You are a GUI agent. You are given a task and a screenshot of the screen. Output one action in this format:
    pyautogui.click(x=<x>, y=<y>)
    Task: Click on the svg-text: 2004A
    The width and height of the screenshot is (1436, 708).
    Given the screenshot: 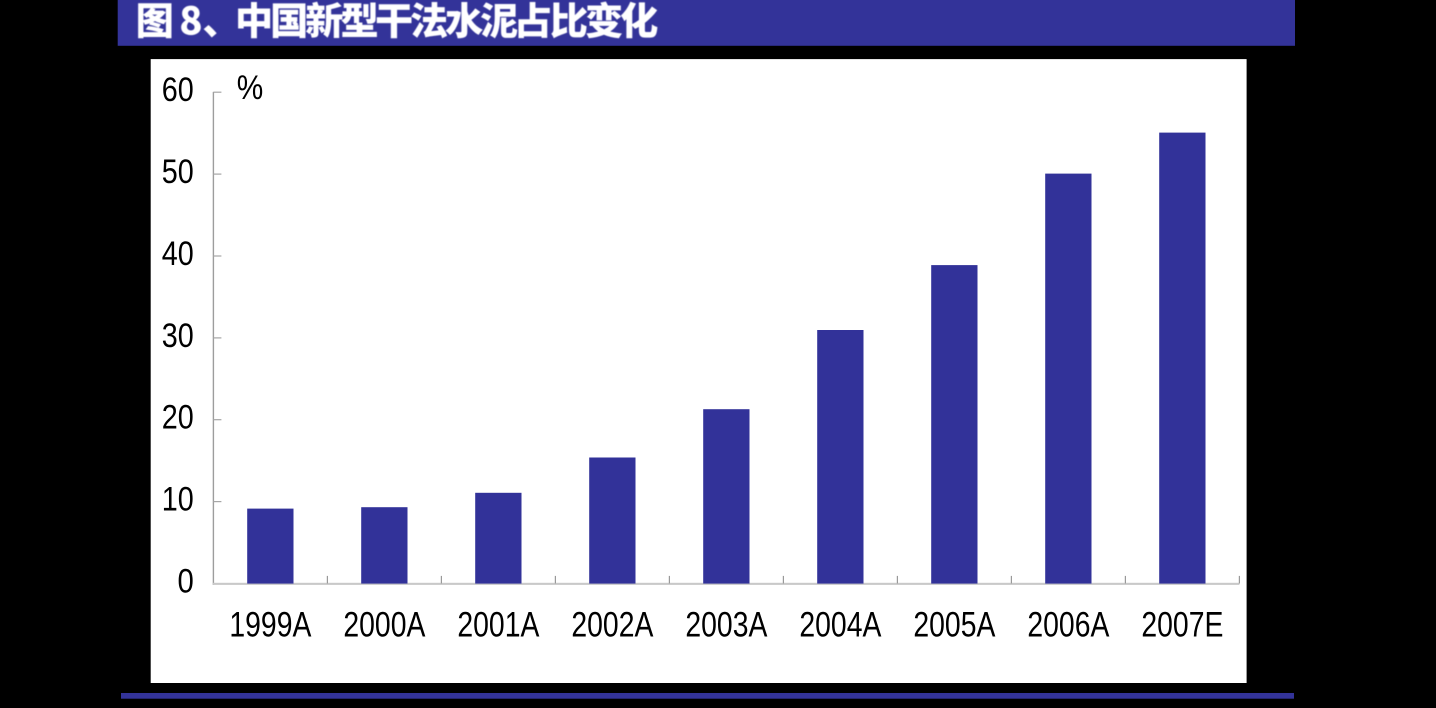 What is the action you would take?
    pyautogui.click(x=840, y=624)
    